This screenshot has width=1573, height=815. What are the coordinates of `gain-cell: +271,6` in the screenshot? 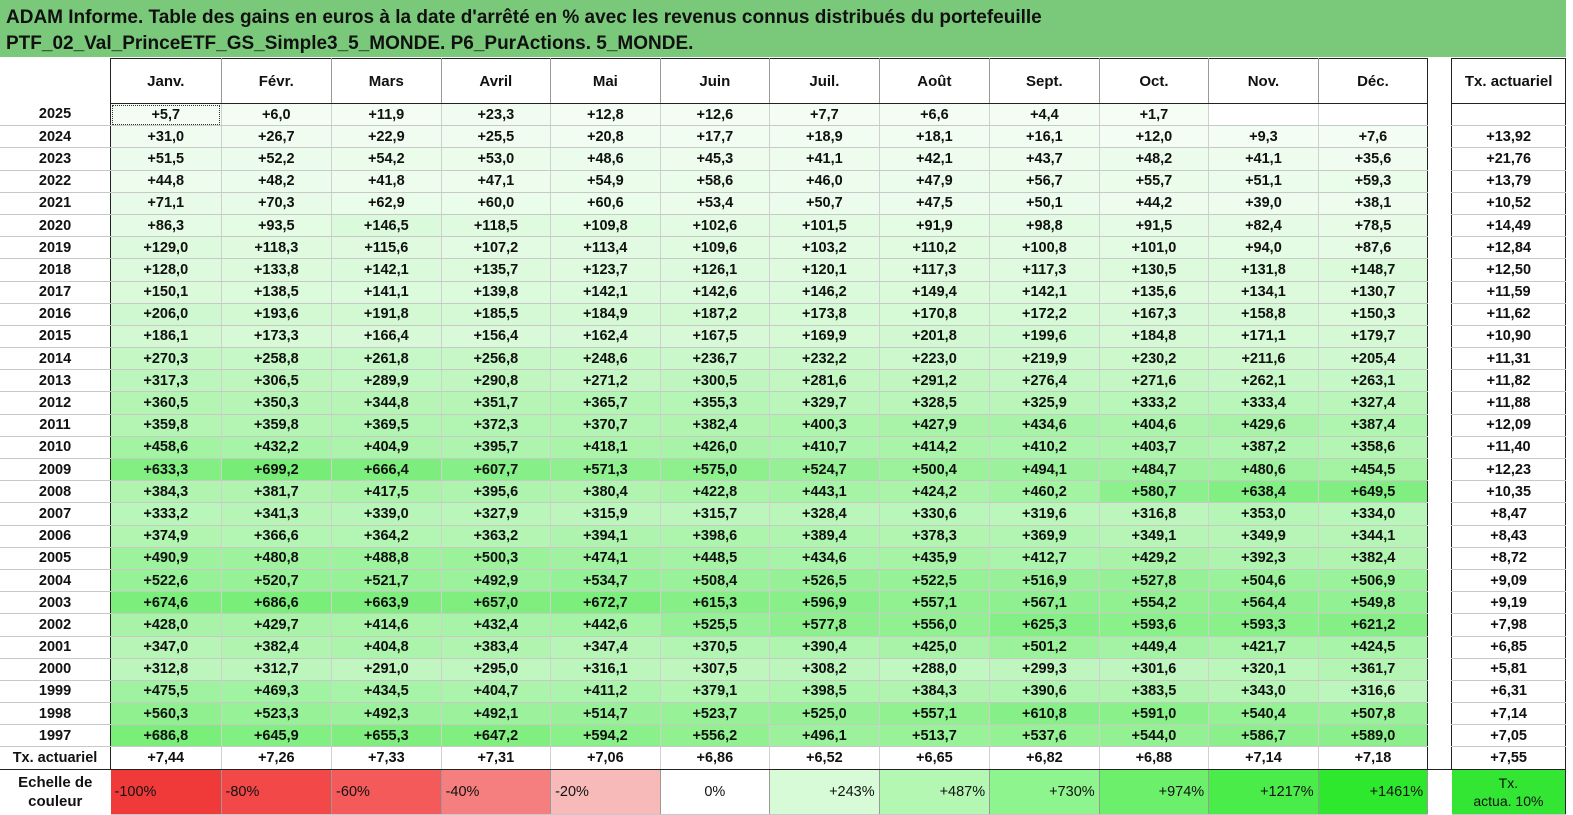 It's located at (1154, 381).